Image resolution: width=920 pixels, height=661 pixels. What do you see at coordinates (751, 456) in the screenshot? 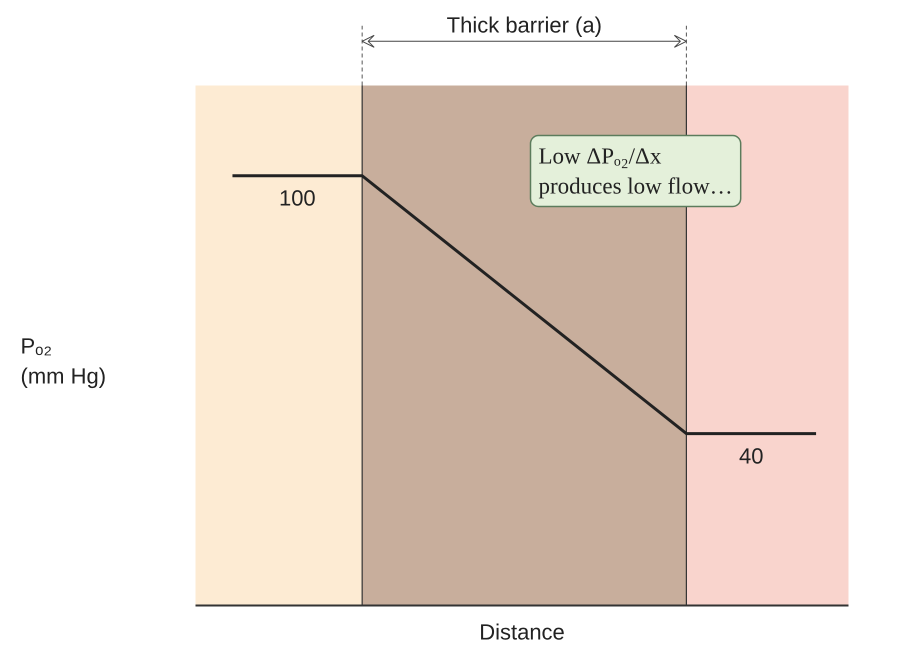
I see `data-label: 40` at bounding box center [751, 456].